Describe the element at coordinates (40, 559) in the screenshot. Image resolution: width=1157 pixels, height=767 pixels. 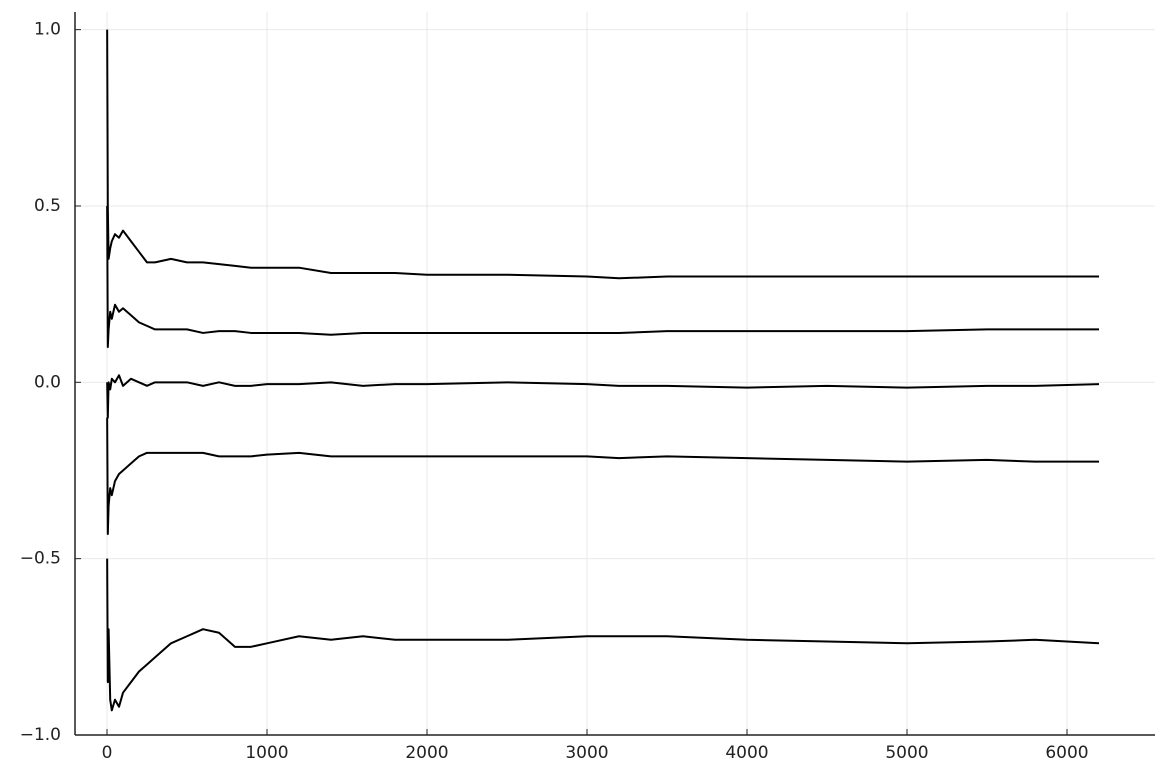
I see `y-tick-label: −0.5` at that location.